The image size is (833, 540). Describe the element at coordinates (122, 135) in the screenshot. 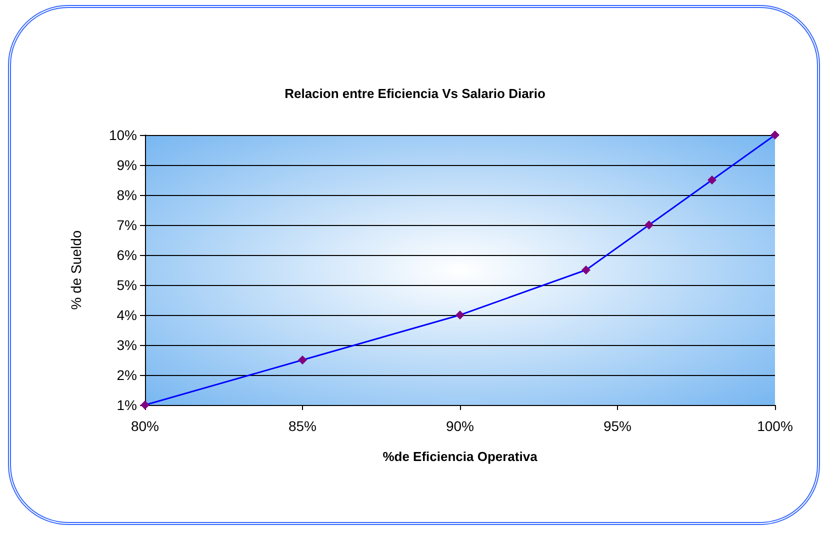

I see `y-tick-label: 10%` at that location.